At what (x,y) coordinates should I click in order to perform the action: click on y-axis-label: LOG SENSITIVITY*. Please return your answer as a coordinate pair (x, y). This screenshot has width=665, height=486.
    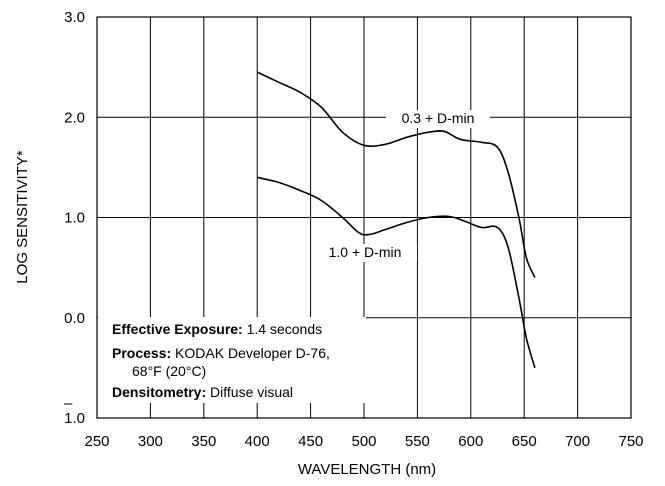
    Looking at the image, I should click on (22, 217).